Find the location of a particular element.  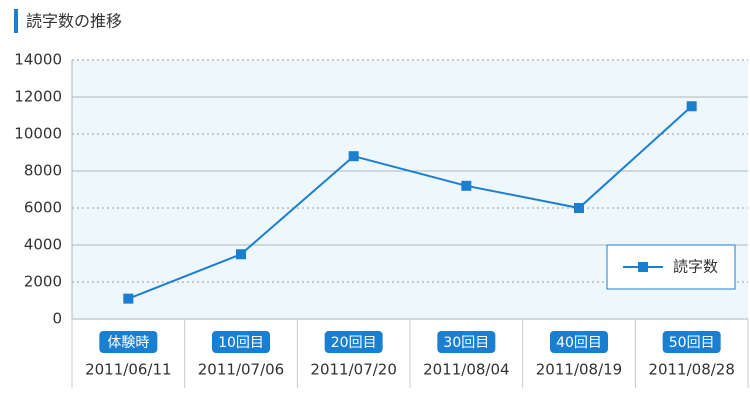

x-tick-label: 10回目 is located at coordinates (241, 343).